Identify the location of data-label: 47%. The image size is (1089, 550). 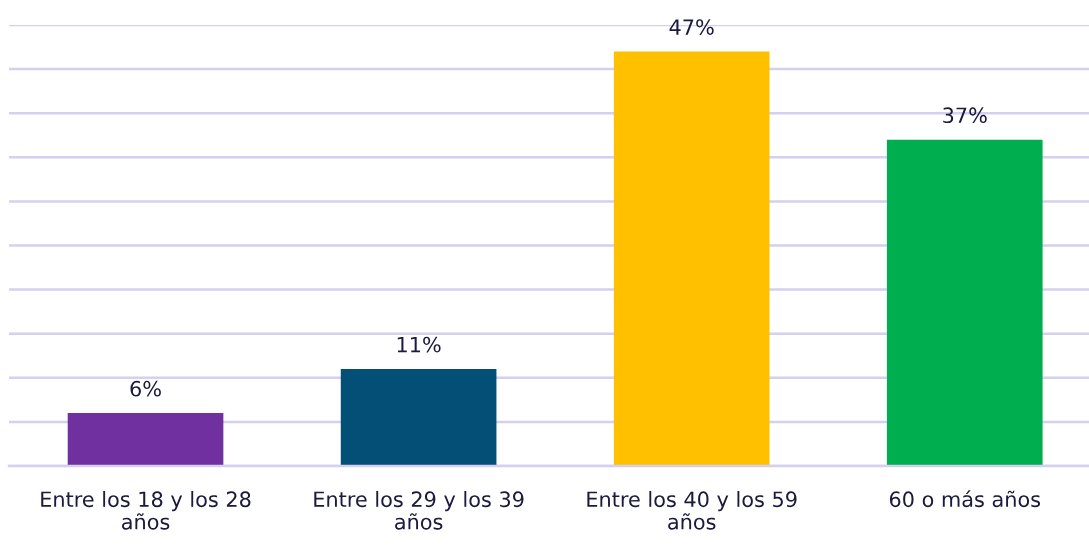
(691, 27).